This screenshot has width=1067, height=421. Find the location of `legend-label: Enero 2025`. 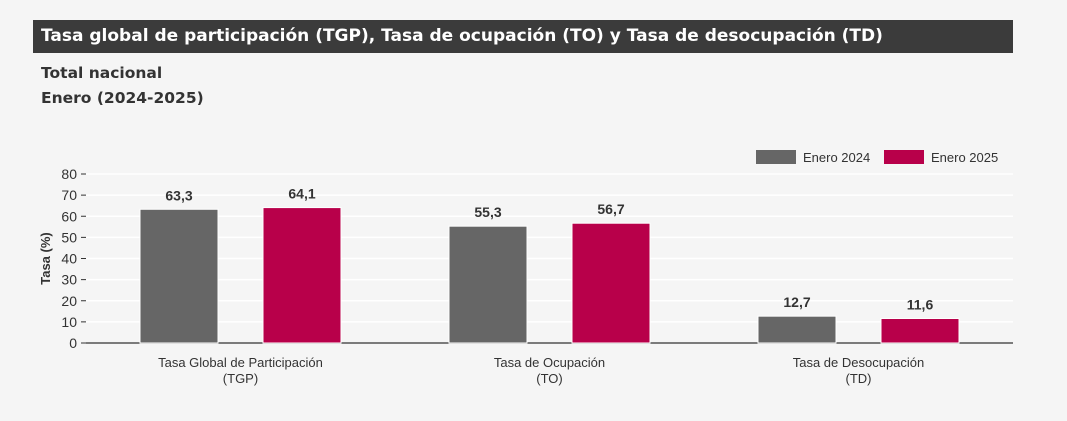

legend-label: Enero 2025 is located at coordinates (964, 157).